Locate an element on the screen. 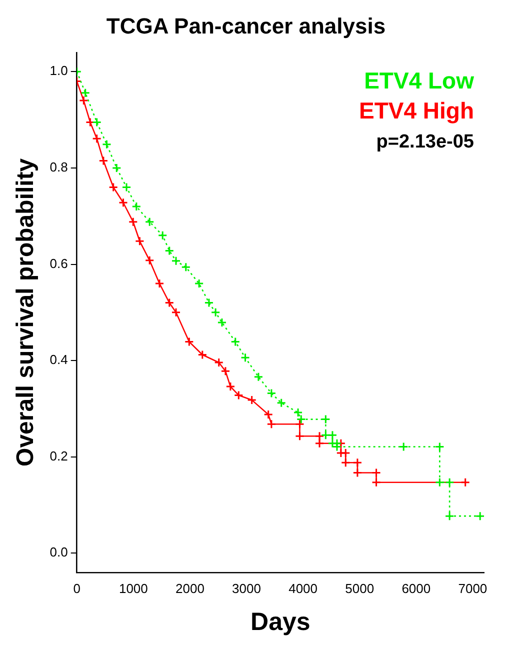  x-tick-label: 7000 is located at coordinates (473, 588).